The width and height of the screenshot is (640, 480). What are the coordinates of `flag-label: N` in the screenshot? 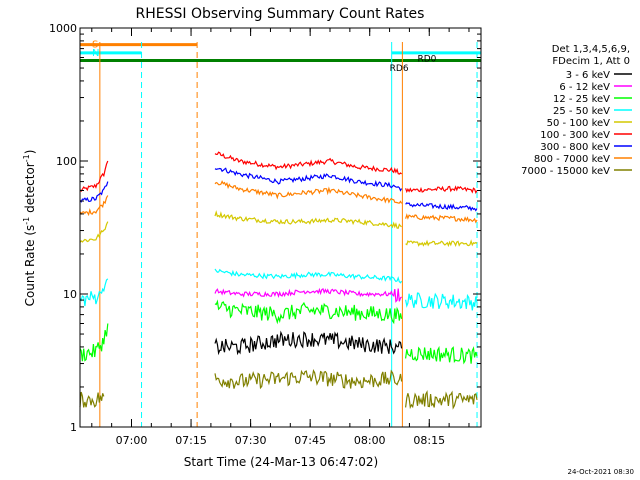 It's located at (95, 53).